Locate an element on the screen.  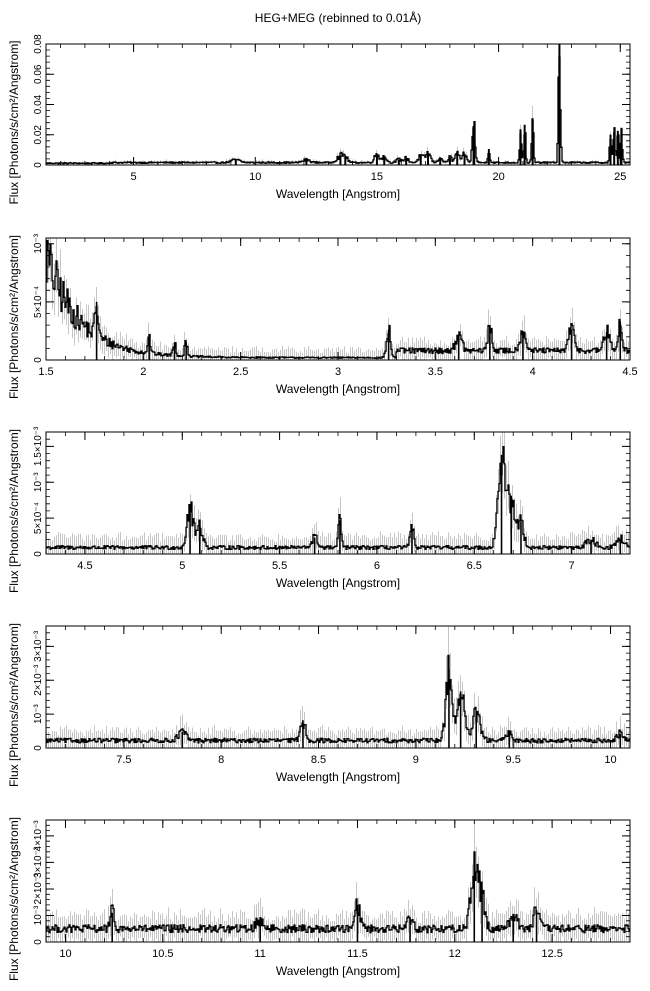
x-tick-label: 2.5 is located at coordinates (240, 372).